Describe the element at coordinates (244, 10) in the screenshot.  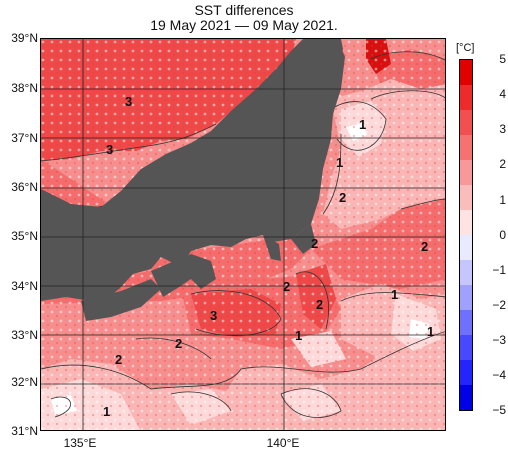
I see `map-title: SST differences` at that location.